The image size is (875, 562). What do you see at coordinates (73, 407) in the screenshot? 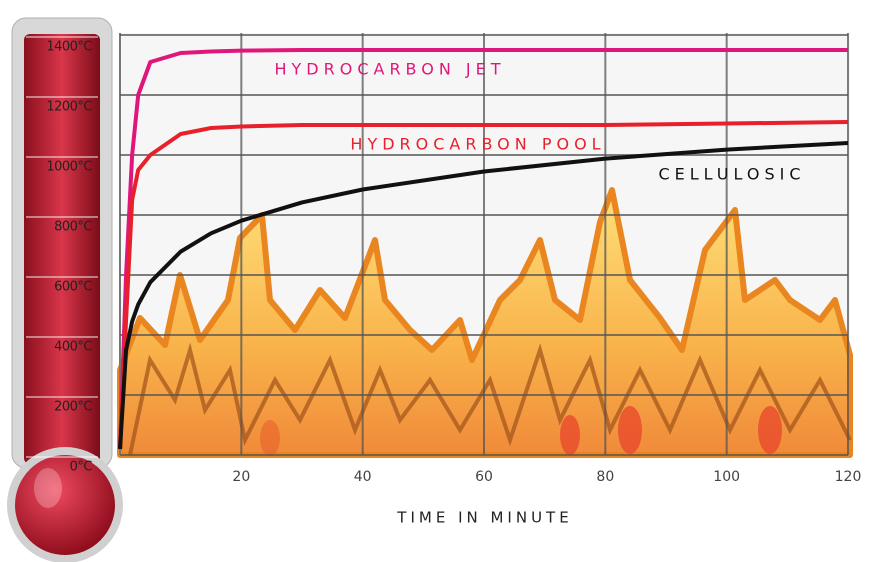
I see `y-tick-label: 200°C` at bounding box center [73, 407].